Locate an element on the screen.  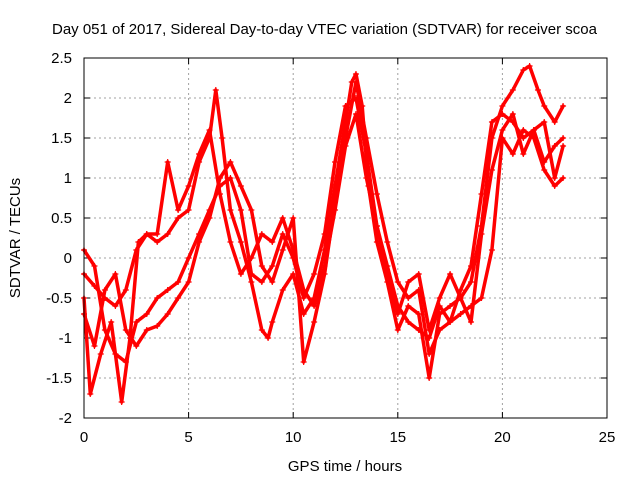
x-axis-label: GPS time / hours is located at coordinates (345, 466).